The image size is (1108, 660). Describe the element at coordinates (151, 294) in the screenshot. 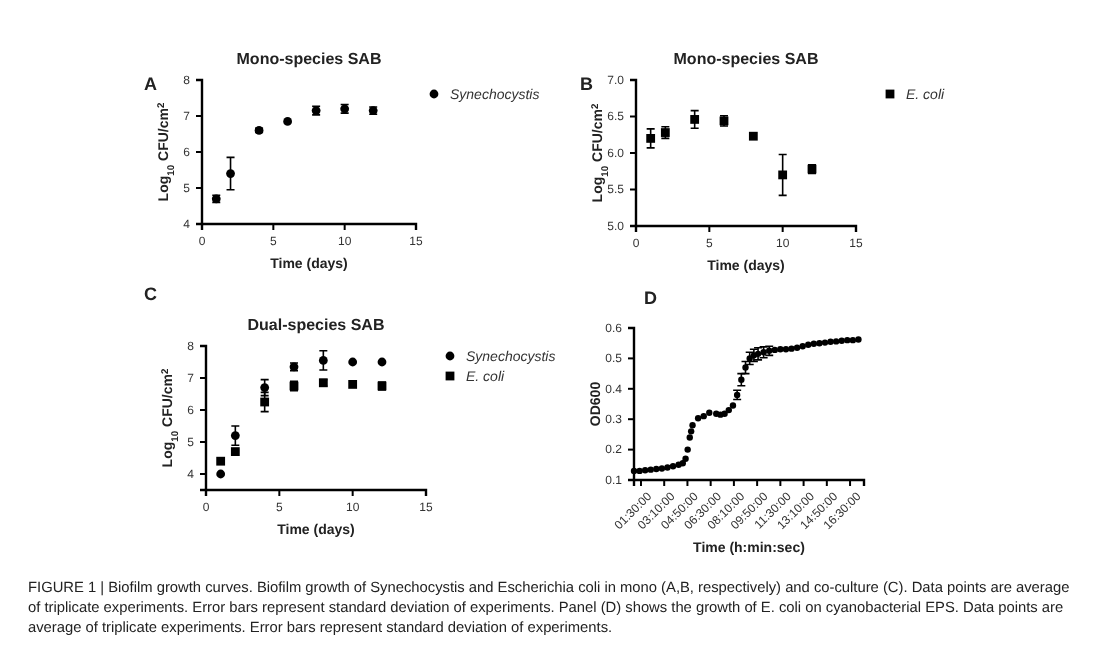

I see `text: C` at that location.